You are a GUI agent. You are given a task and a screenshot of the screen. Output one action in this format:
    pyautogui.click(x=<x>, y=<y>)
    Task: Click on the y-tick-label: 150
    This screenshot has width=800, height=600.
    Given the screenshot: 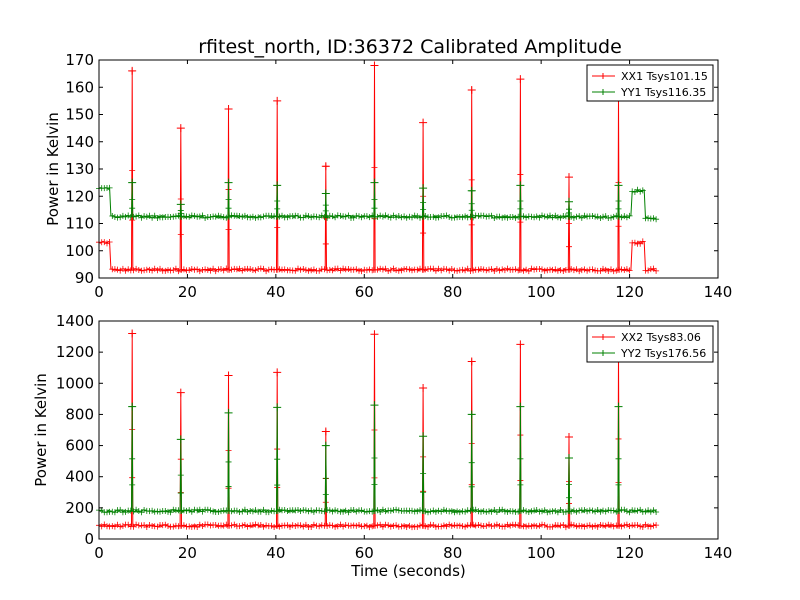 What is the action you would take?
    pyautogui.click(x=79, y=115)
    